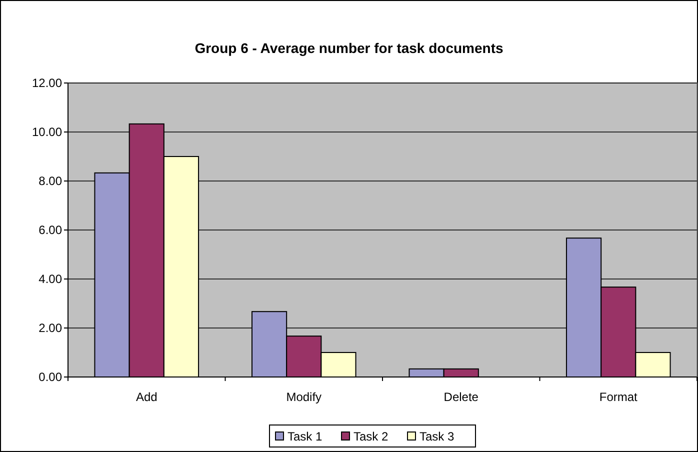  What do you see at coordinates (47, 83) in the screenshot?
I see `y-tick-label: 12.00` at bounding box center [47, 83].